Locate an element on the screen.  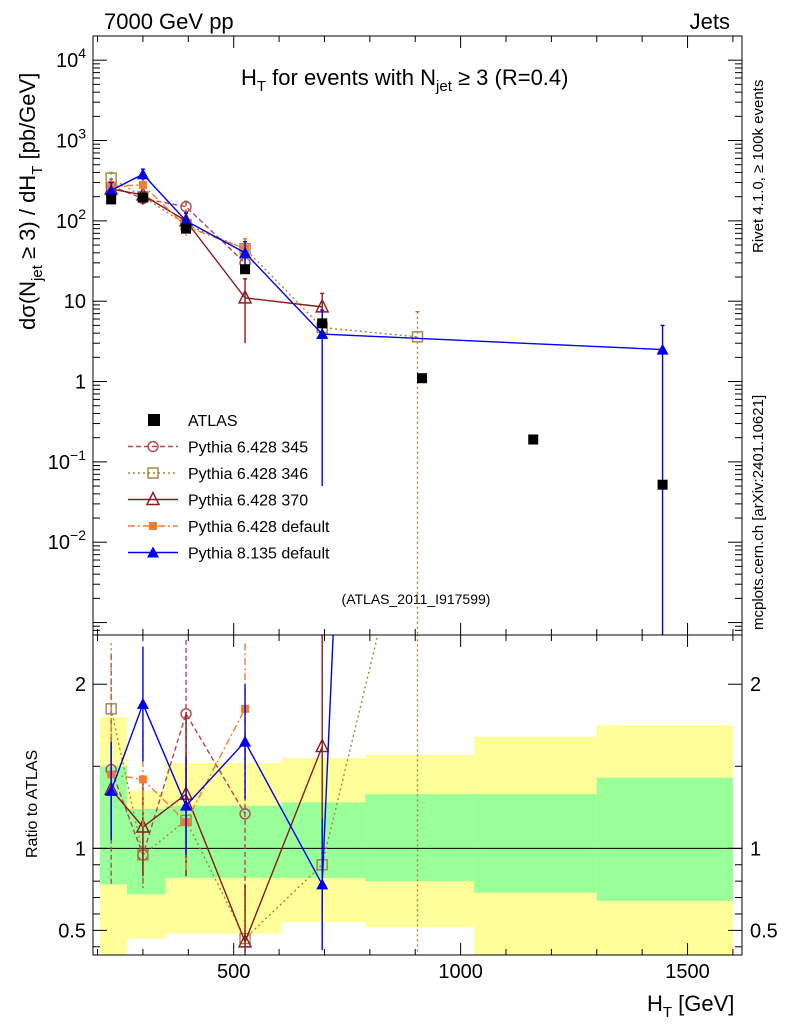
series-4-ratio is located at coordinates (219, 793).